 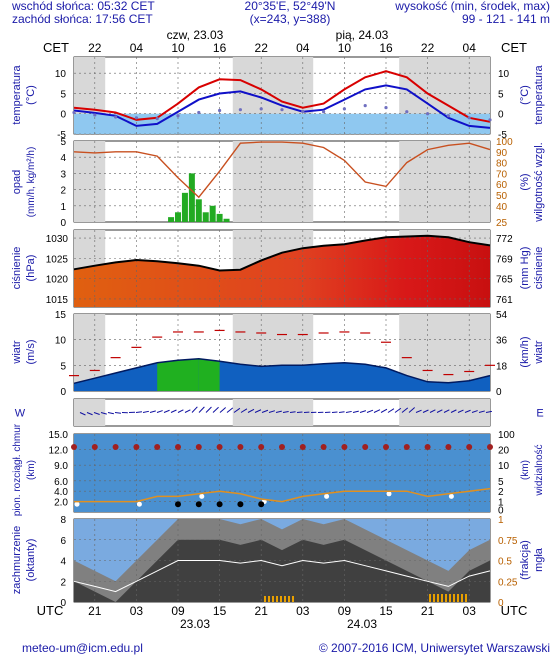 I want to click on precip-tick: 0, so click(x=63, y=223).